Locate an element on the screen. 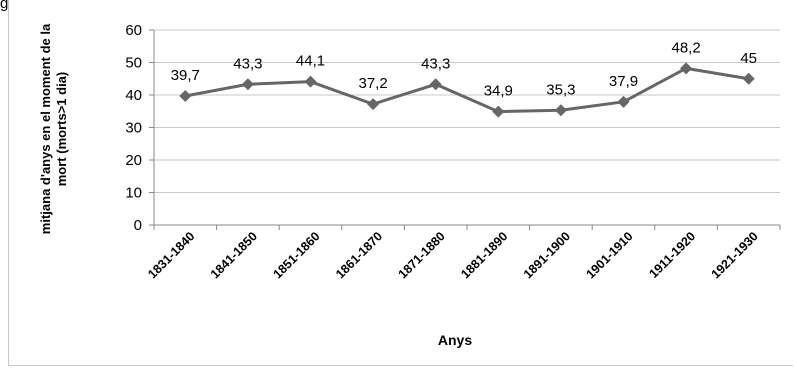  data-label: 37,9 is located at coordinates (623, 81).